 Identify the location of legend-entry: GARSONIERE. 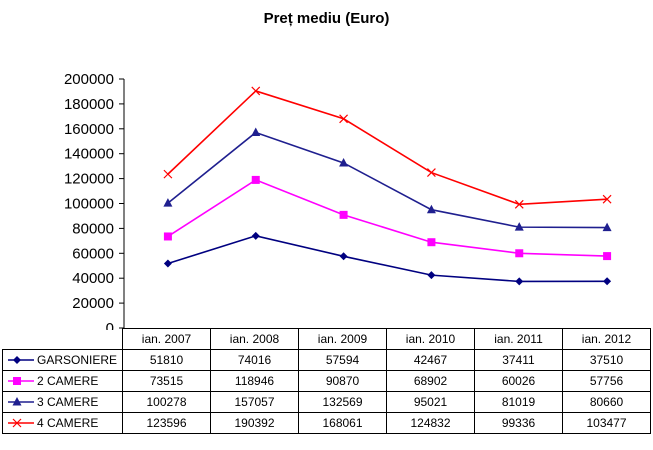
(62, 360).